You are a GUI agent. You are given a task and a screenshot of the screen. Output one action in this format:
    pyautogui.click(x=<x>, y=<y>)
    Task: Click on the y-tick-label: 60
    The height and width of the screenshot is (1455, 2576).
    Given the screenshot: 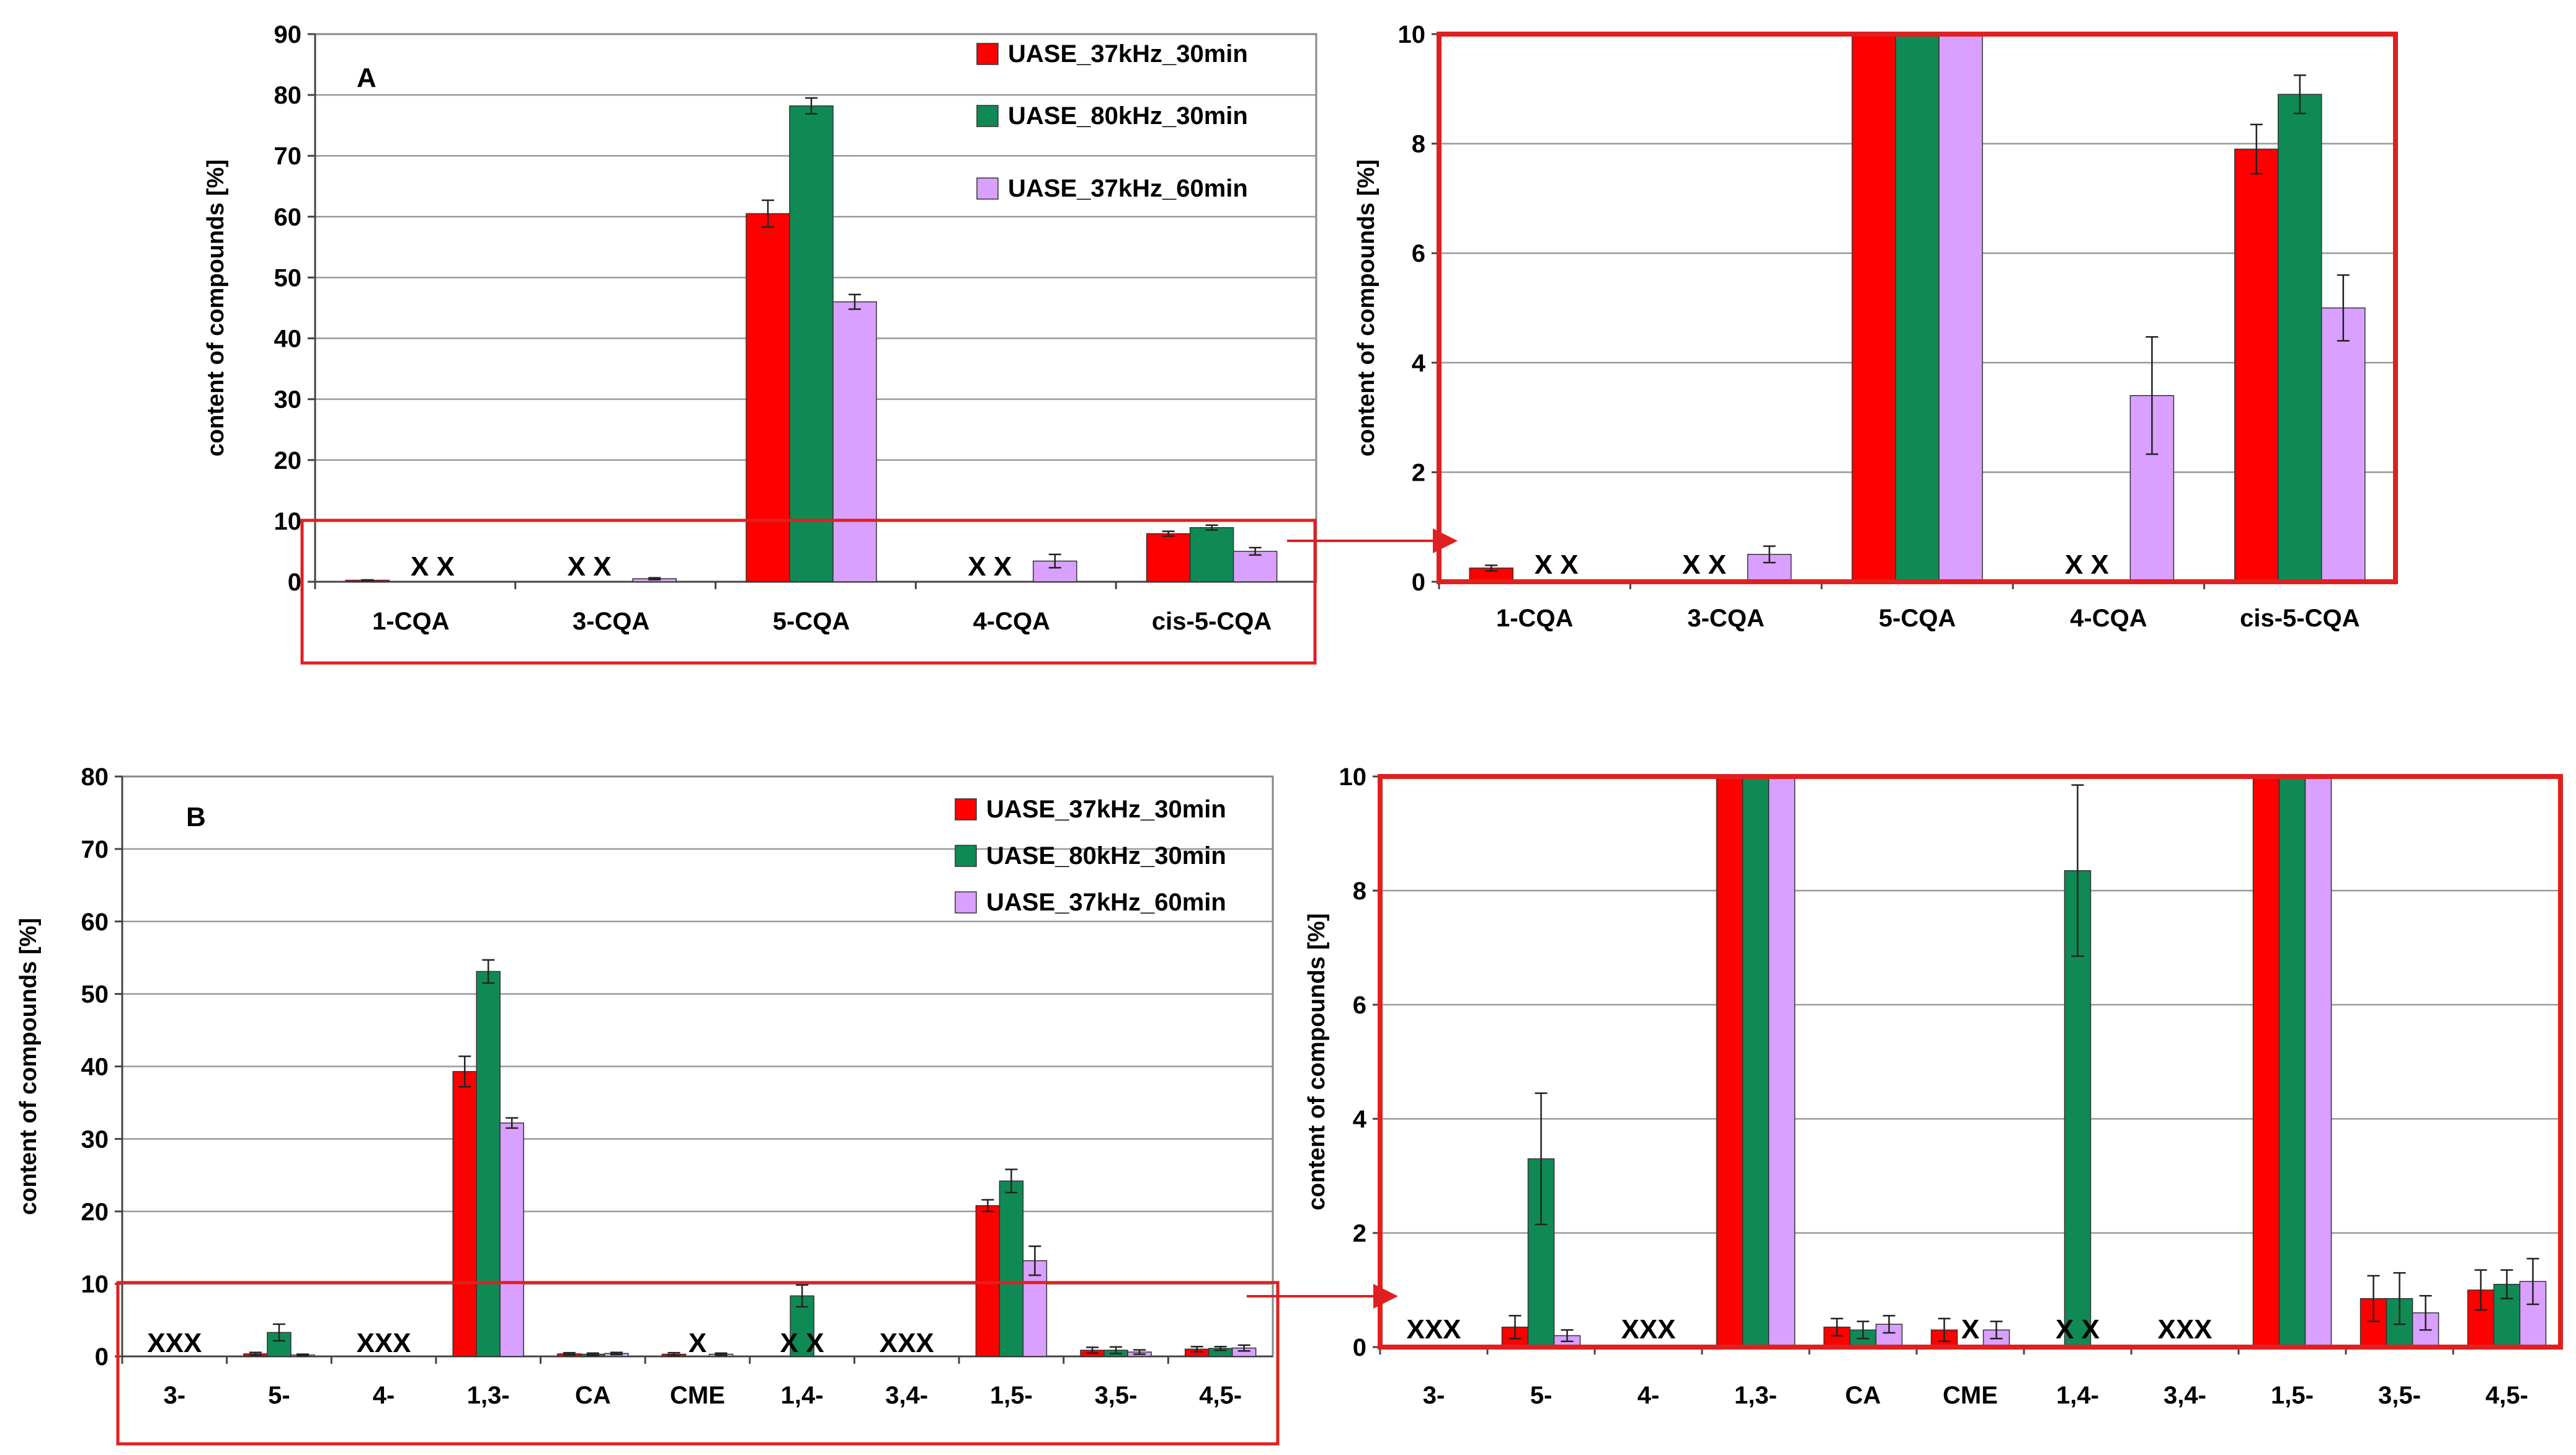 What is the action you would take?
    pyautogui.click(x=288, y=217)
    